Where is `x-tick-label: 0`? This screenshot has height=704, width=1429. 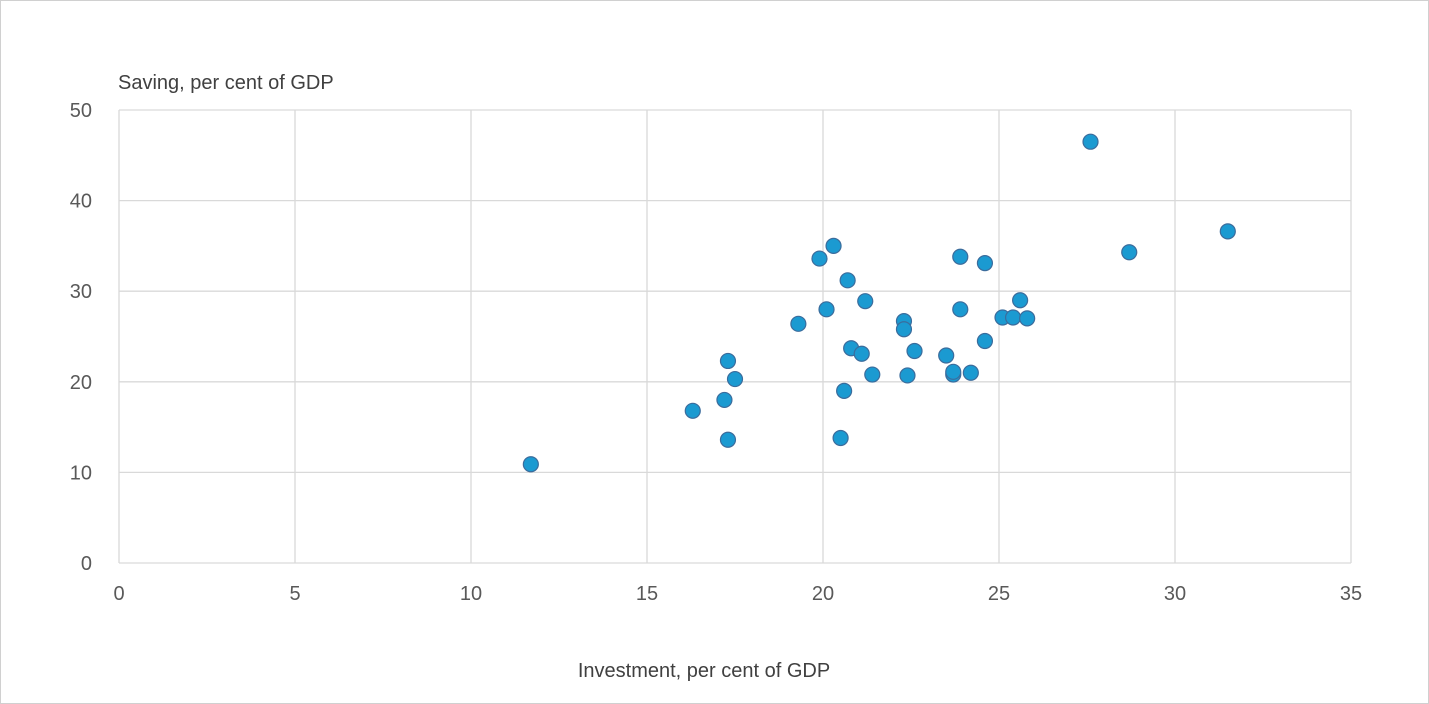 x-tick-label: 0 is located at coordinates (118, 594).